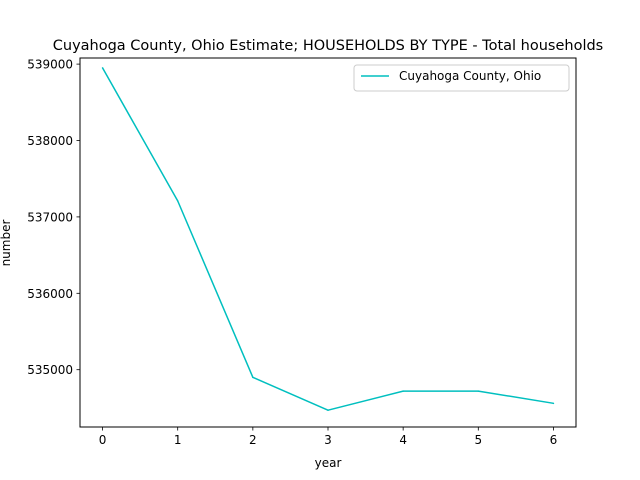  Describe the element at coordinates (50, 65) in the screenshot. I see `y-tick-label: 539000` at that location.